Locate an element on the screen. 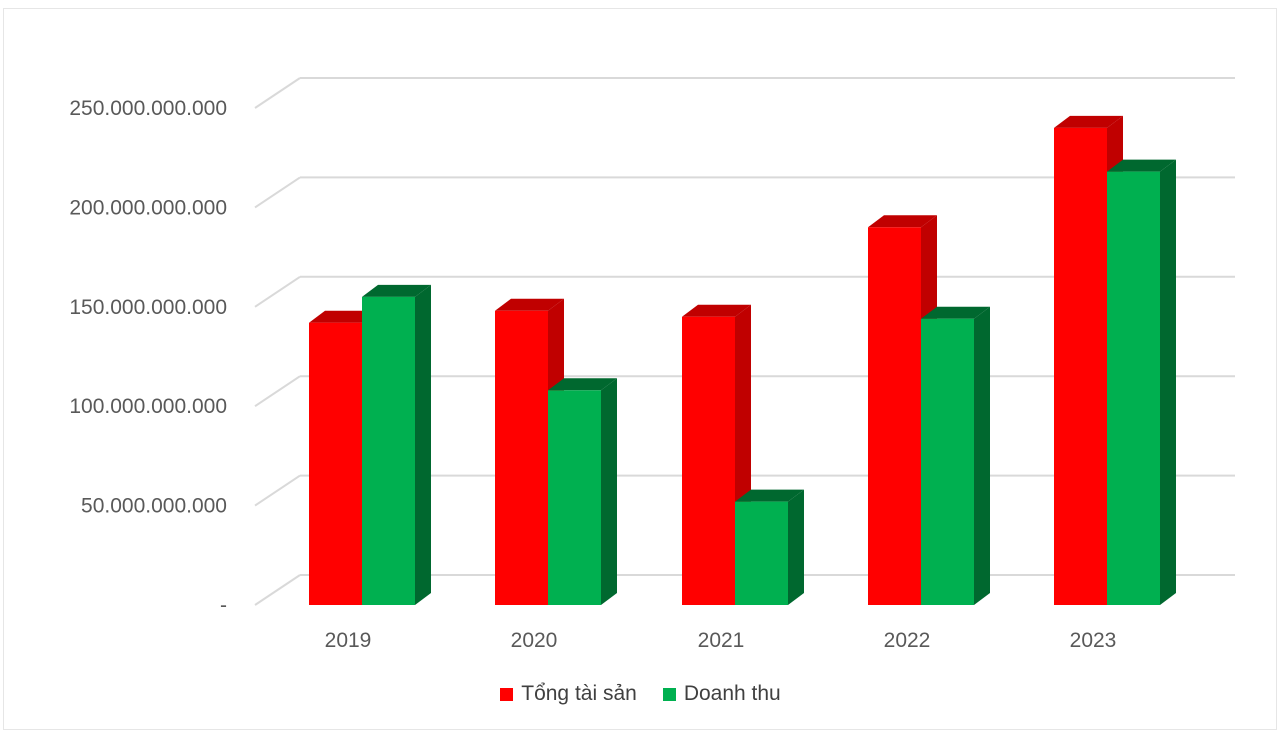  x-tick-label-2023: 2023 is located at coordinates (1093, 640).